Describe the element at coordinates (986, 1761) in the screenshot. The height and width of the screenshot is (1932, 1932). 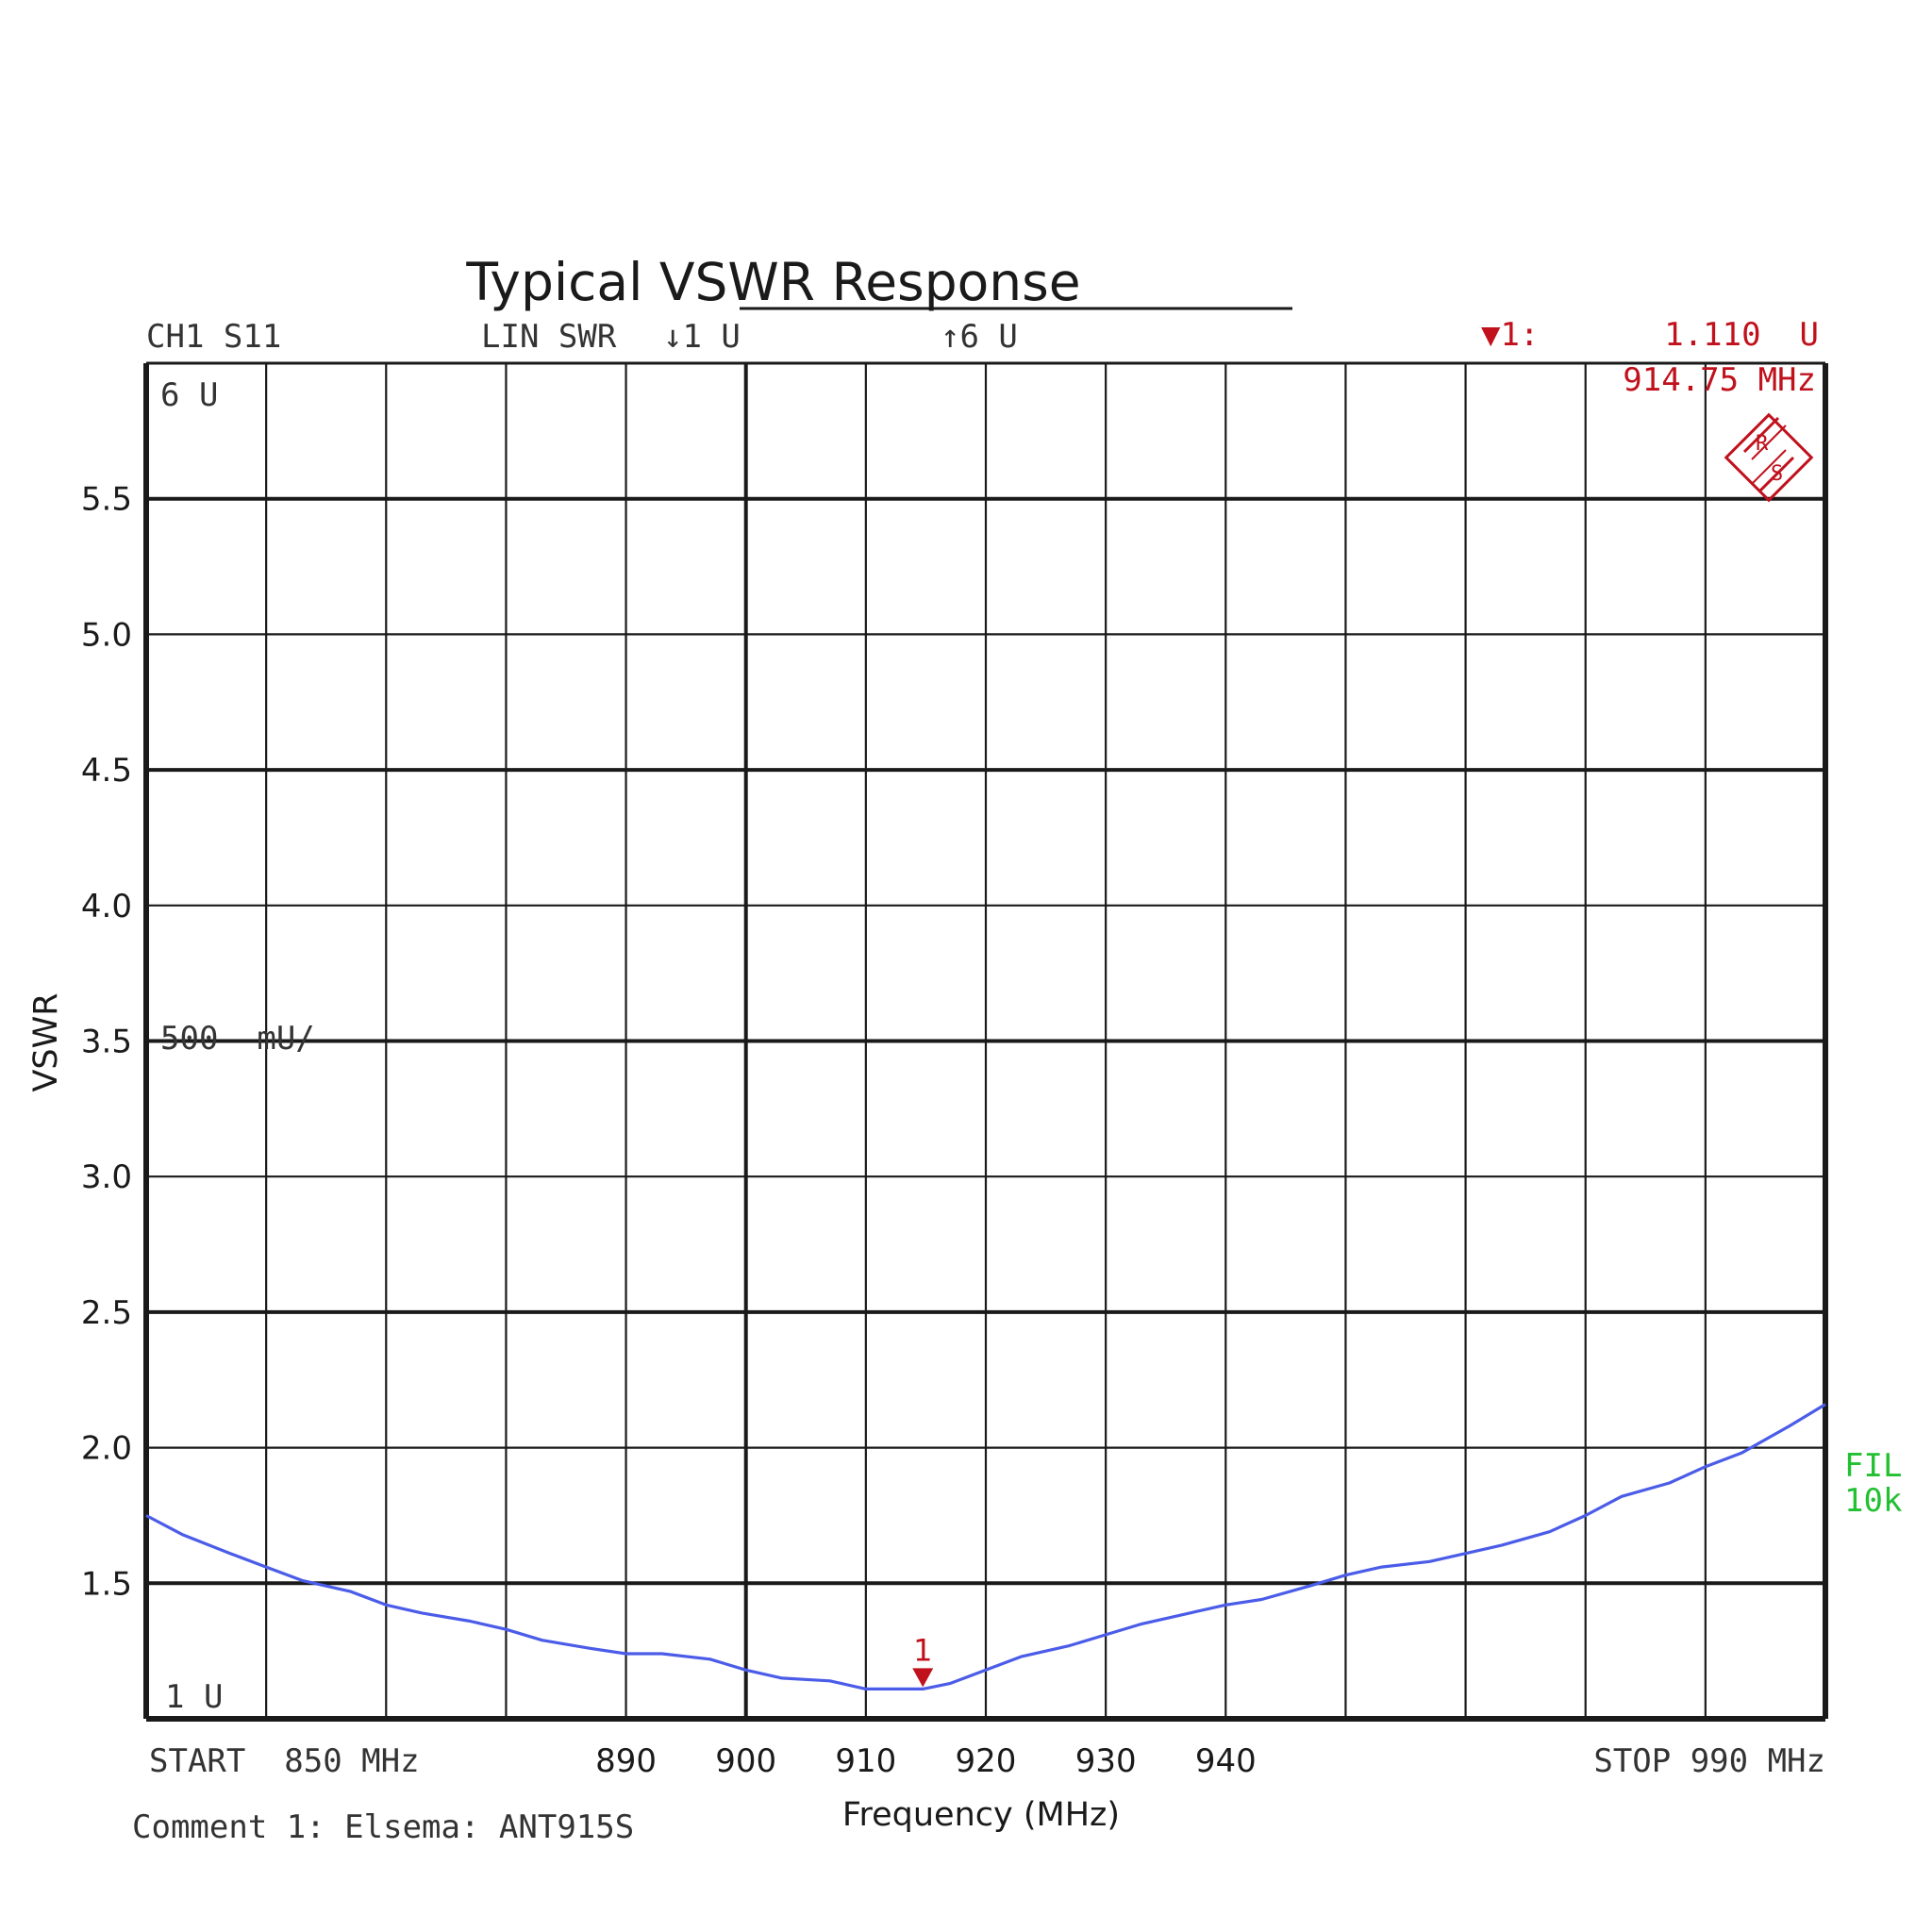
I see `x-tick-label: 920` at that location.